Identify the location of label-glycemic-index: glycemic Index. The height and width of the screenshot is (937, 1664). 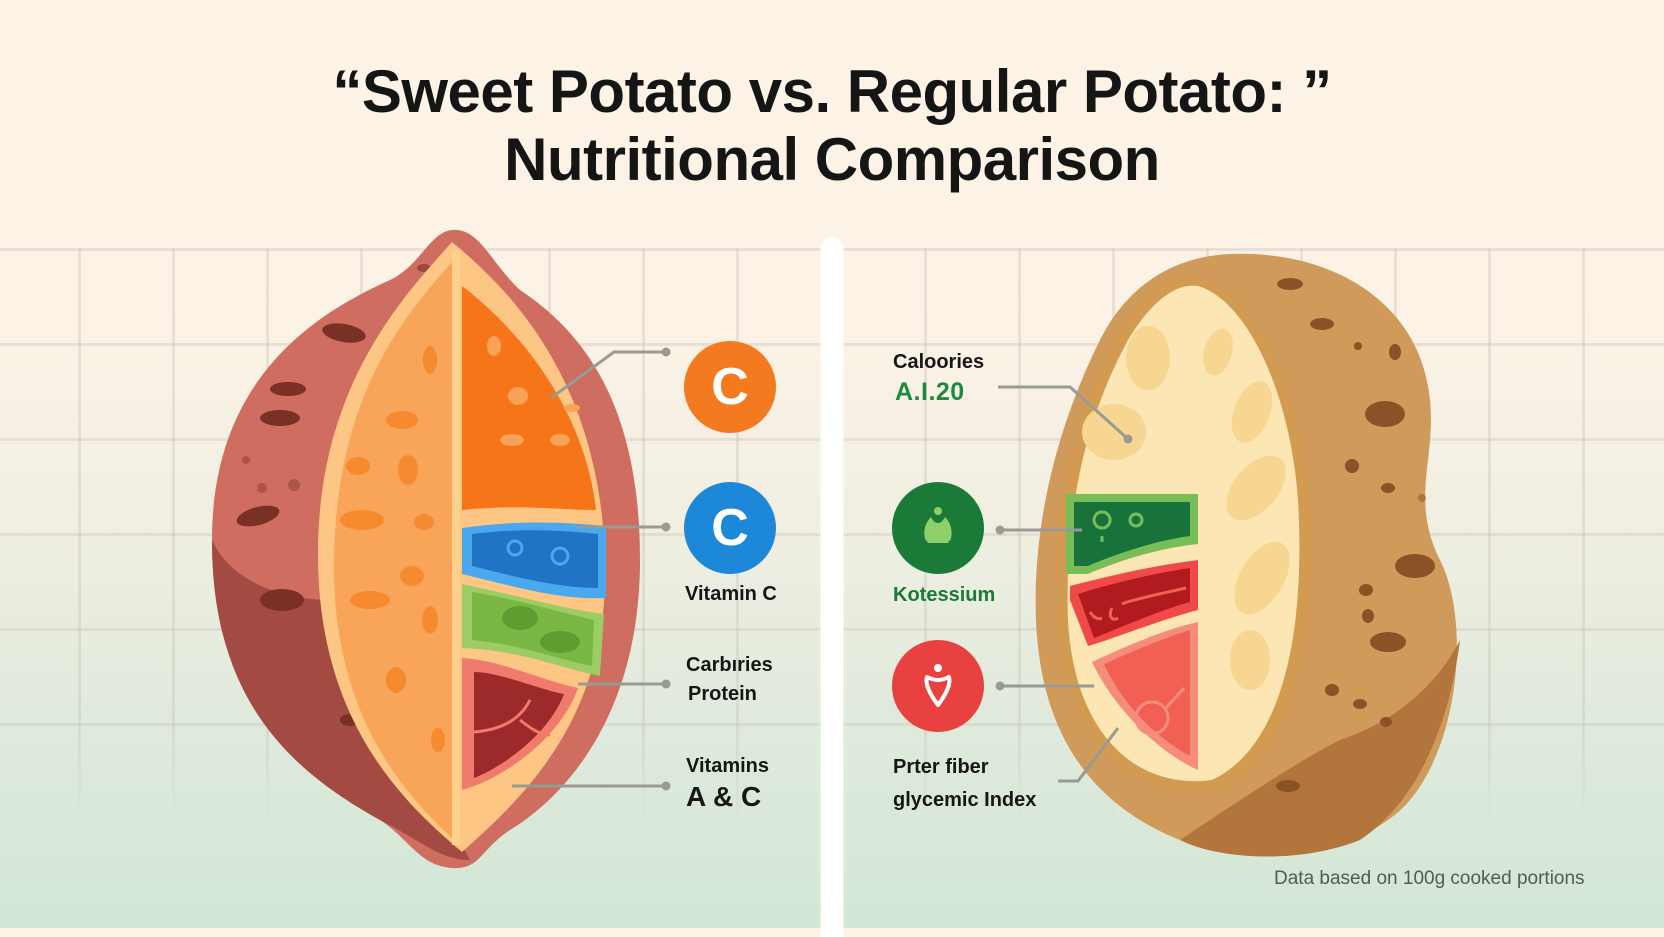
(965, 800).